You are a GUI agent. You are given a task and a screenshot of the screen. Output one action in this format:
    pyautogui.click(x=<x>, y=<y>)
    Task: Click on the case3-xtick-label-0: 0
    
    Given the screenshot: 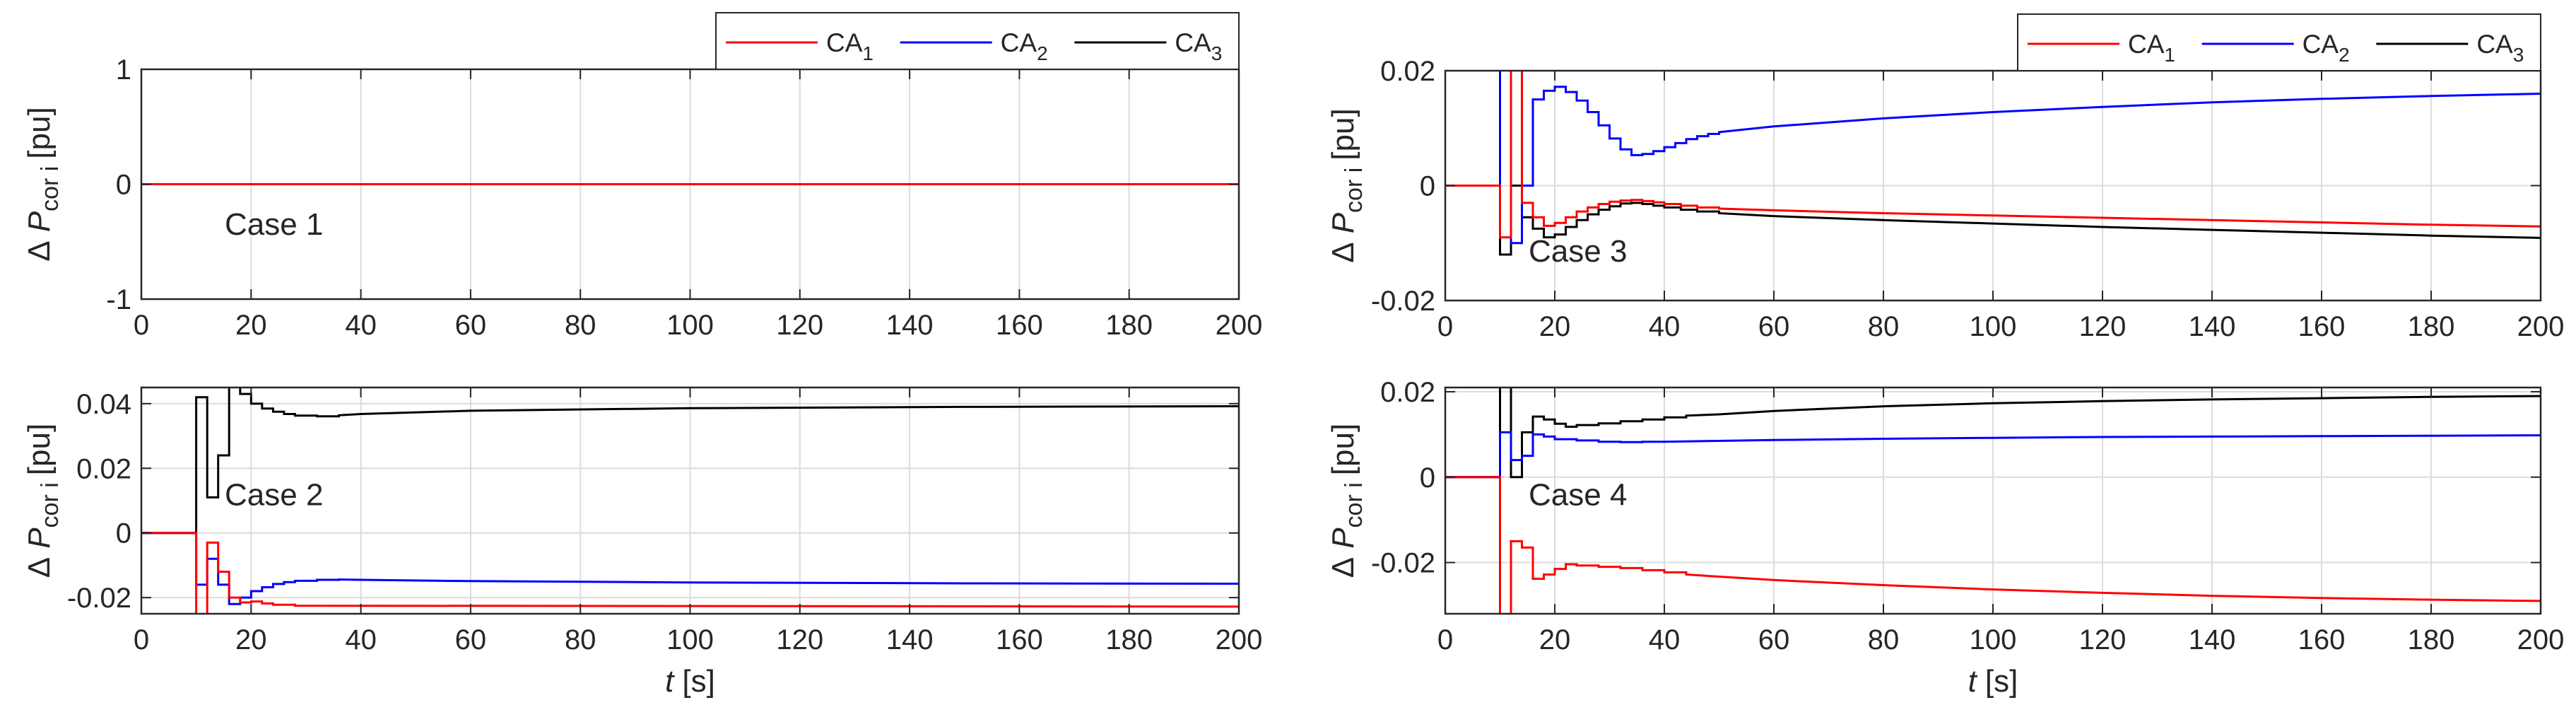 What is the action you would take?
    pyautogui.click(x=1445, y=326)
    